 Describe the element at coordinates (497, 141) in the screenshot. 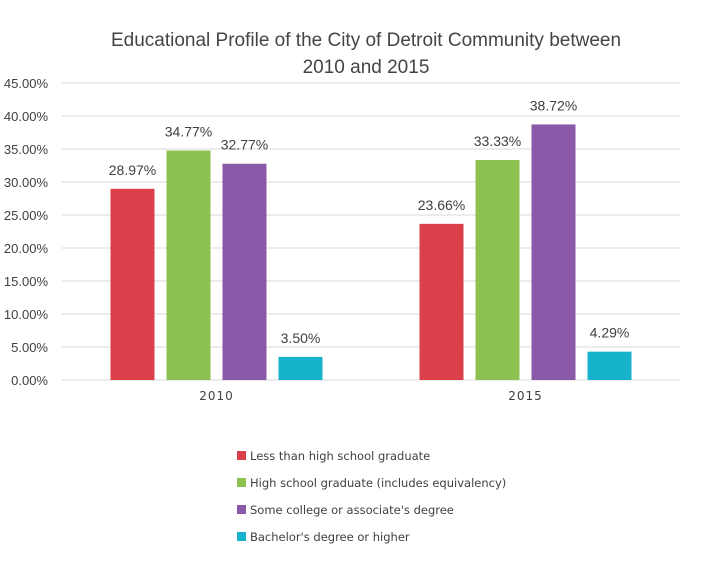

I see `data-label: 33.33%` at that location.